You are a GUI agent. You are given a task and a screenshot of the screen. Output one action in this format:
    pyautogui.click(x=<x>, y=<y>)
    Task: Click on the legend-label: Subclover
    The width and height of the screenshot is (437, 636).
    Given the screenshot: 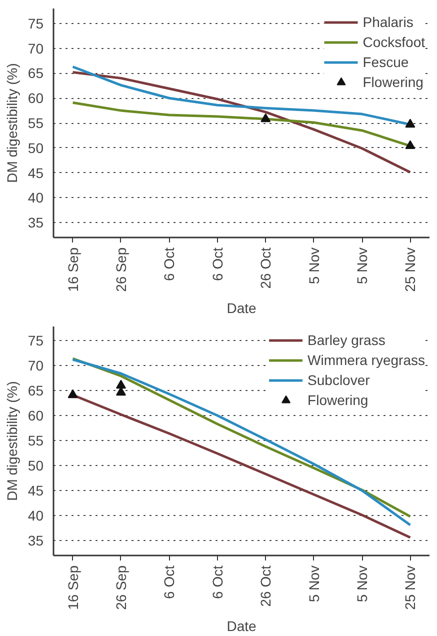 What is the action you would take?
    pyautogui.click(x=339, y=380)
    